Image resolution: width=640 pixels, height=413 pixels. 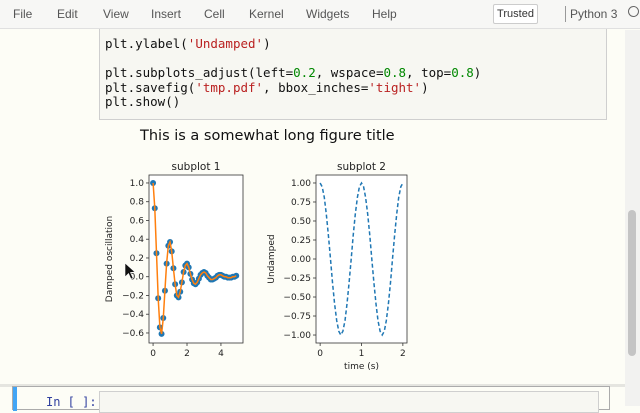 I want to click on menu-edit: Edit, so click(x=67, y=14).